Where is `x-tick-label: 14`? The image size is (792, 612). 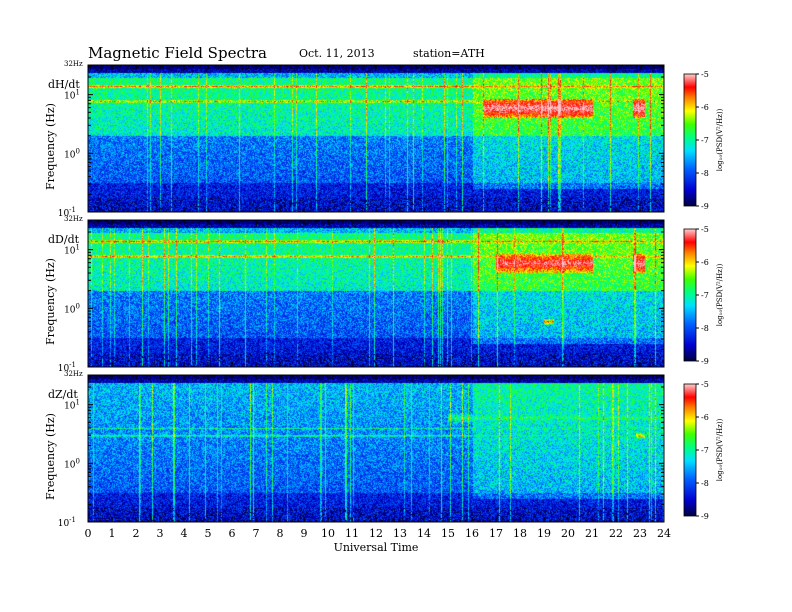
x-tick-label: 14 is located at coordinates (424, 533).